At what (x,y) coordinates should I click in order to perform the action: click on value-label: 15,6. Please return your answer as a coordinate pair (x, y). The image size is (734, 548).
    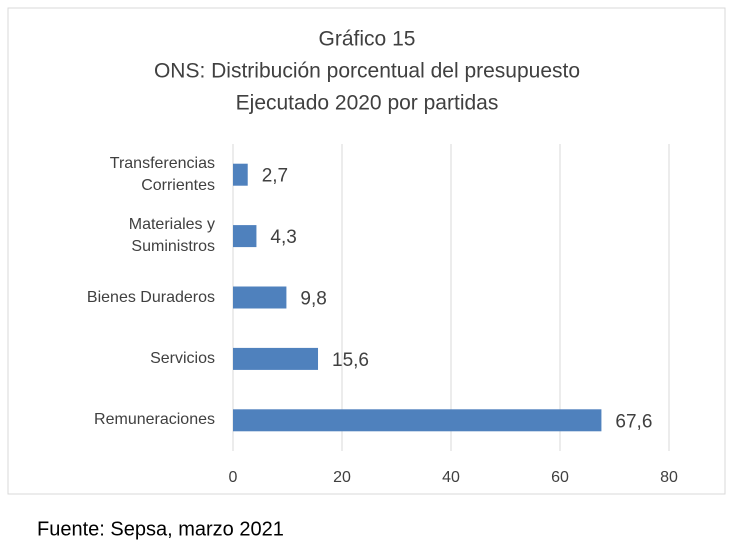
    Looking at the image, I should click on (350, 360).